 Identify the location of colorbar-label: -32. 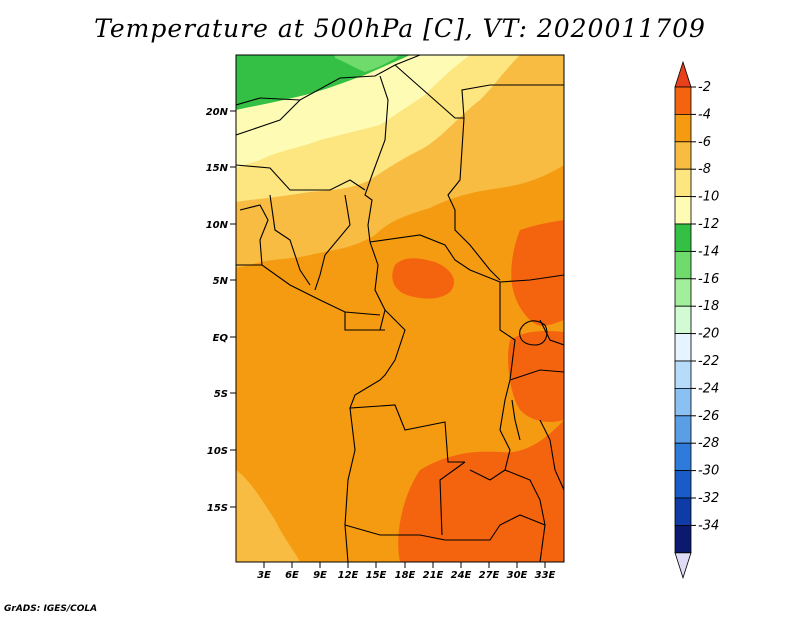
(708, 498).